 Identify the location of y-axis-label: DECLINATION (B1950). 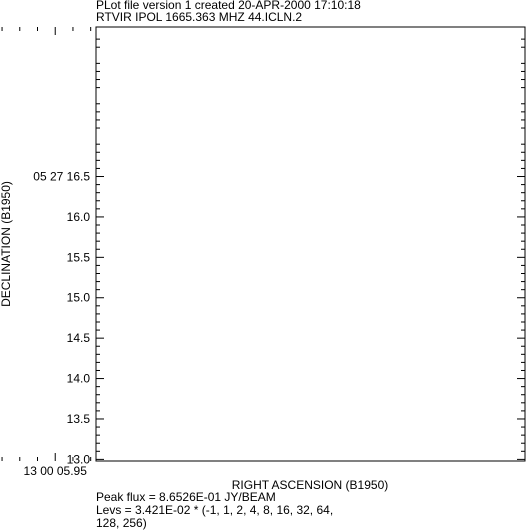
(6, 244).